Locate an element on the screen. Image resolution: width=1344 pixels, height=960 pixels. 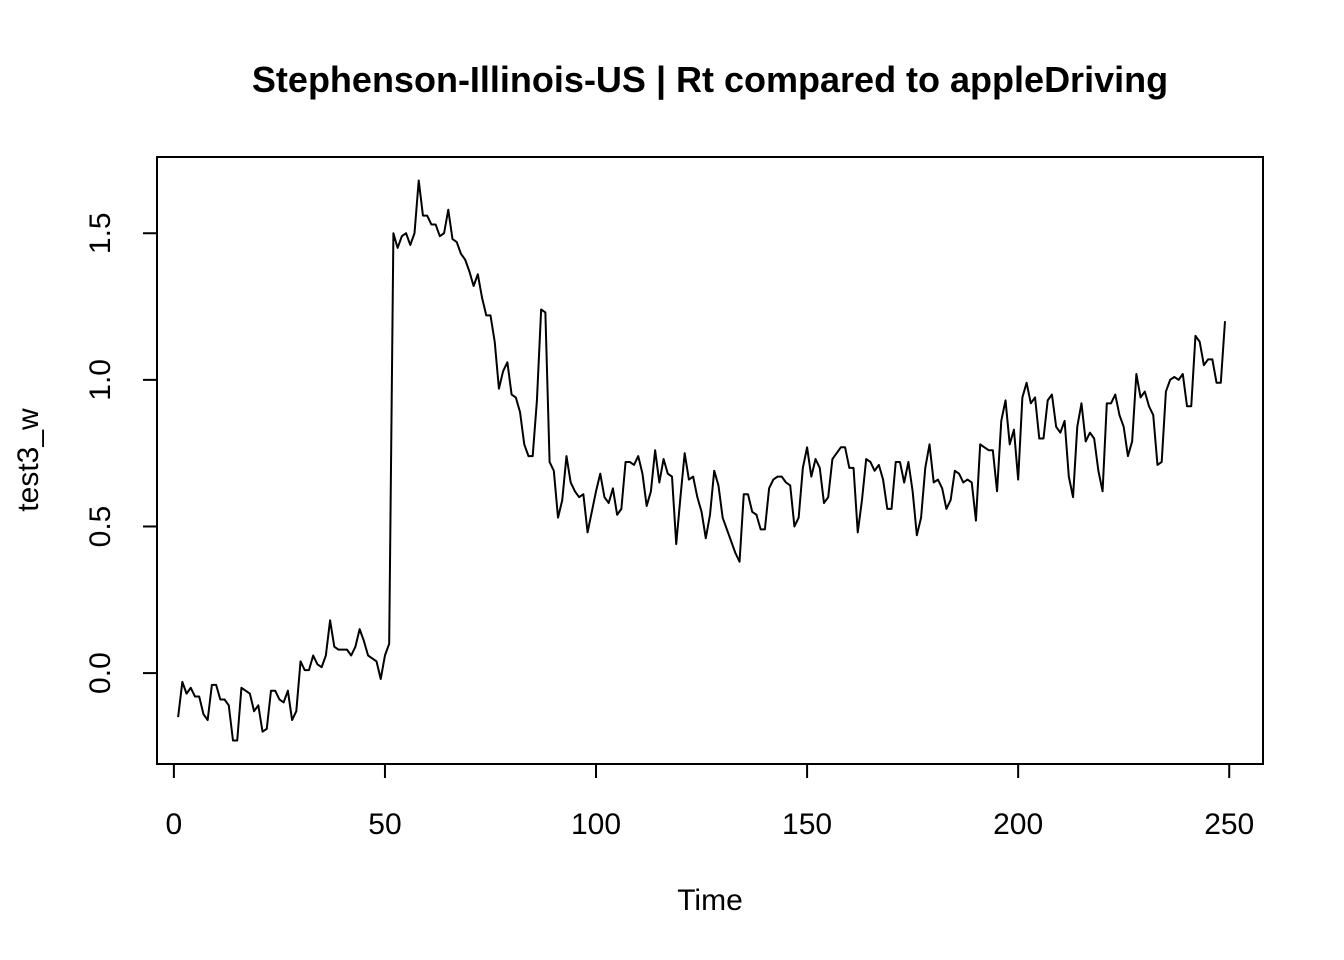
y-axis-label: test3_w is located at coordinates (28, 460).